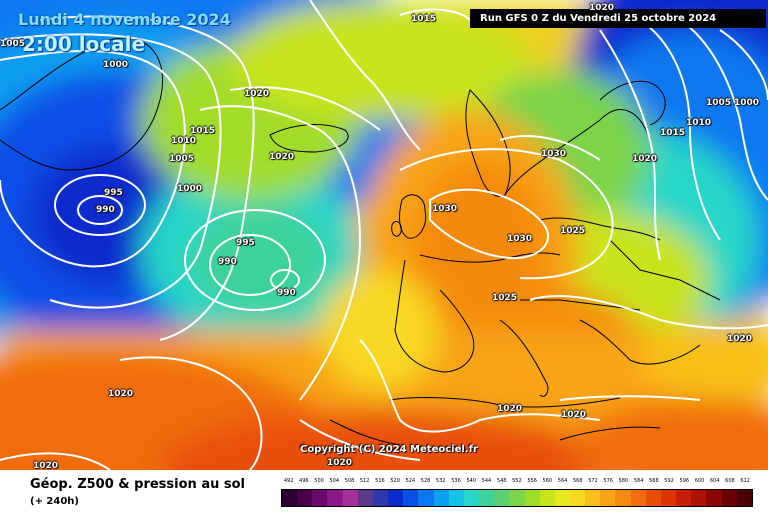 Image resolution: width=768 pixels, height=512 pixels. What do you see at coordinates (562, 481) in the screenshot?
I see `scale-value-label: 564` at bounding box center [562, 481].